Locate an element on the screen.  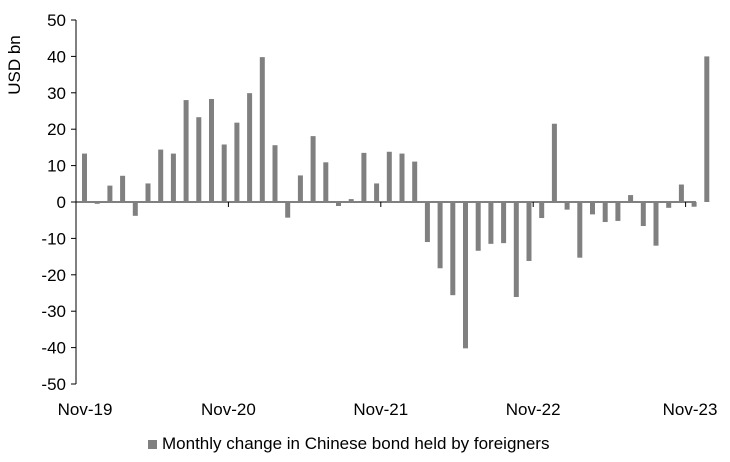
y-axis-label: USD bn is located at coordinates (14, 65).